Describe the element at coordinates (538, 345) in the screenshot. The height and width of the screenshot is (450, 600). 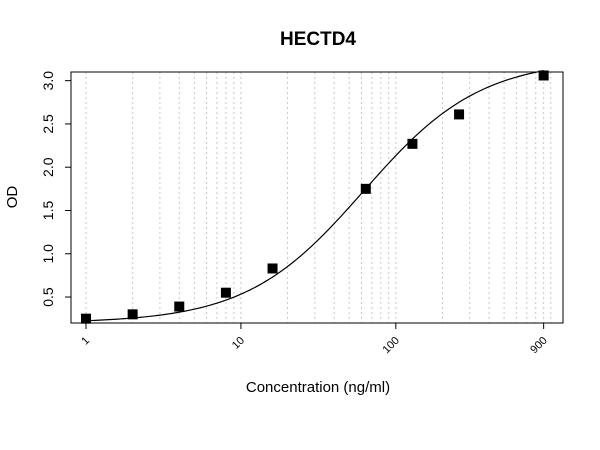
I see `x-tick-label: 900` at that location.